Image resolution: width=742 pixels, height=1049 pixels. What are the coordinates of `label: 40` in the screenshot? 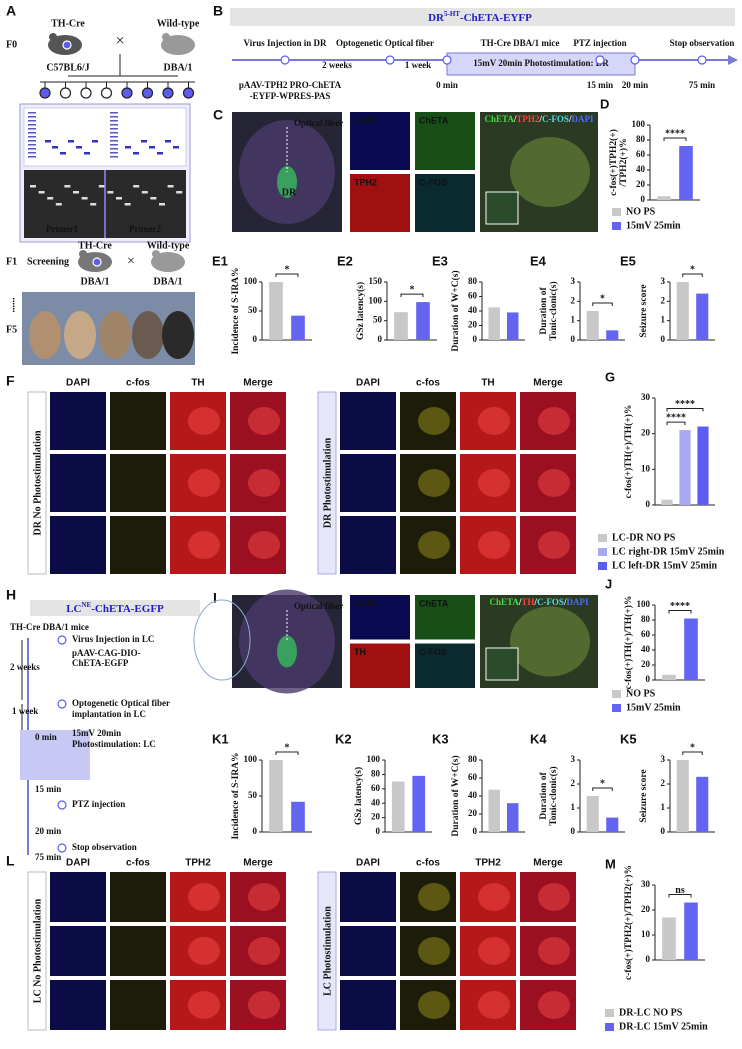 It's located at (646, 649).